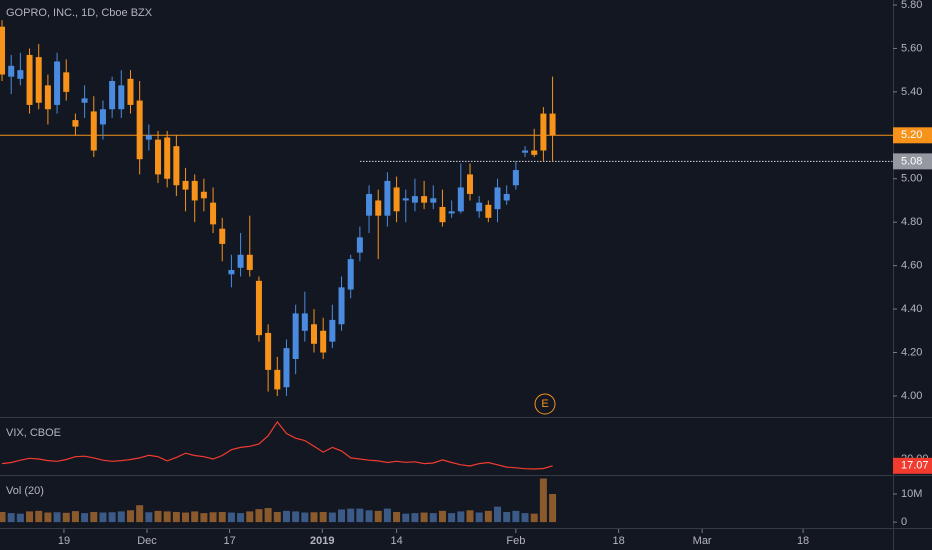 The height and width of the screenshot is (550, 932). What do you see at coordinates (911, 266) in the screenshot?
I see `y-tick-label: 4.60` at bounding box center [911, 266].